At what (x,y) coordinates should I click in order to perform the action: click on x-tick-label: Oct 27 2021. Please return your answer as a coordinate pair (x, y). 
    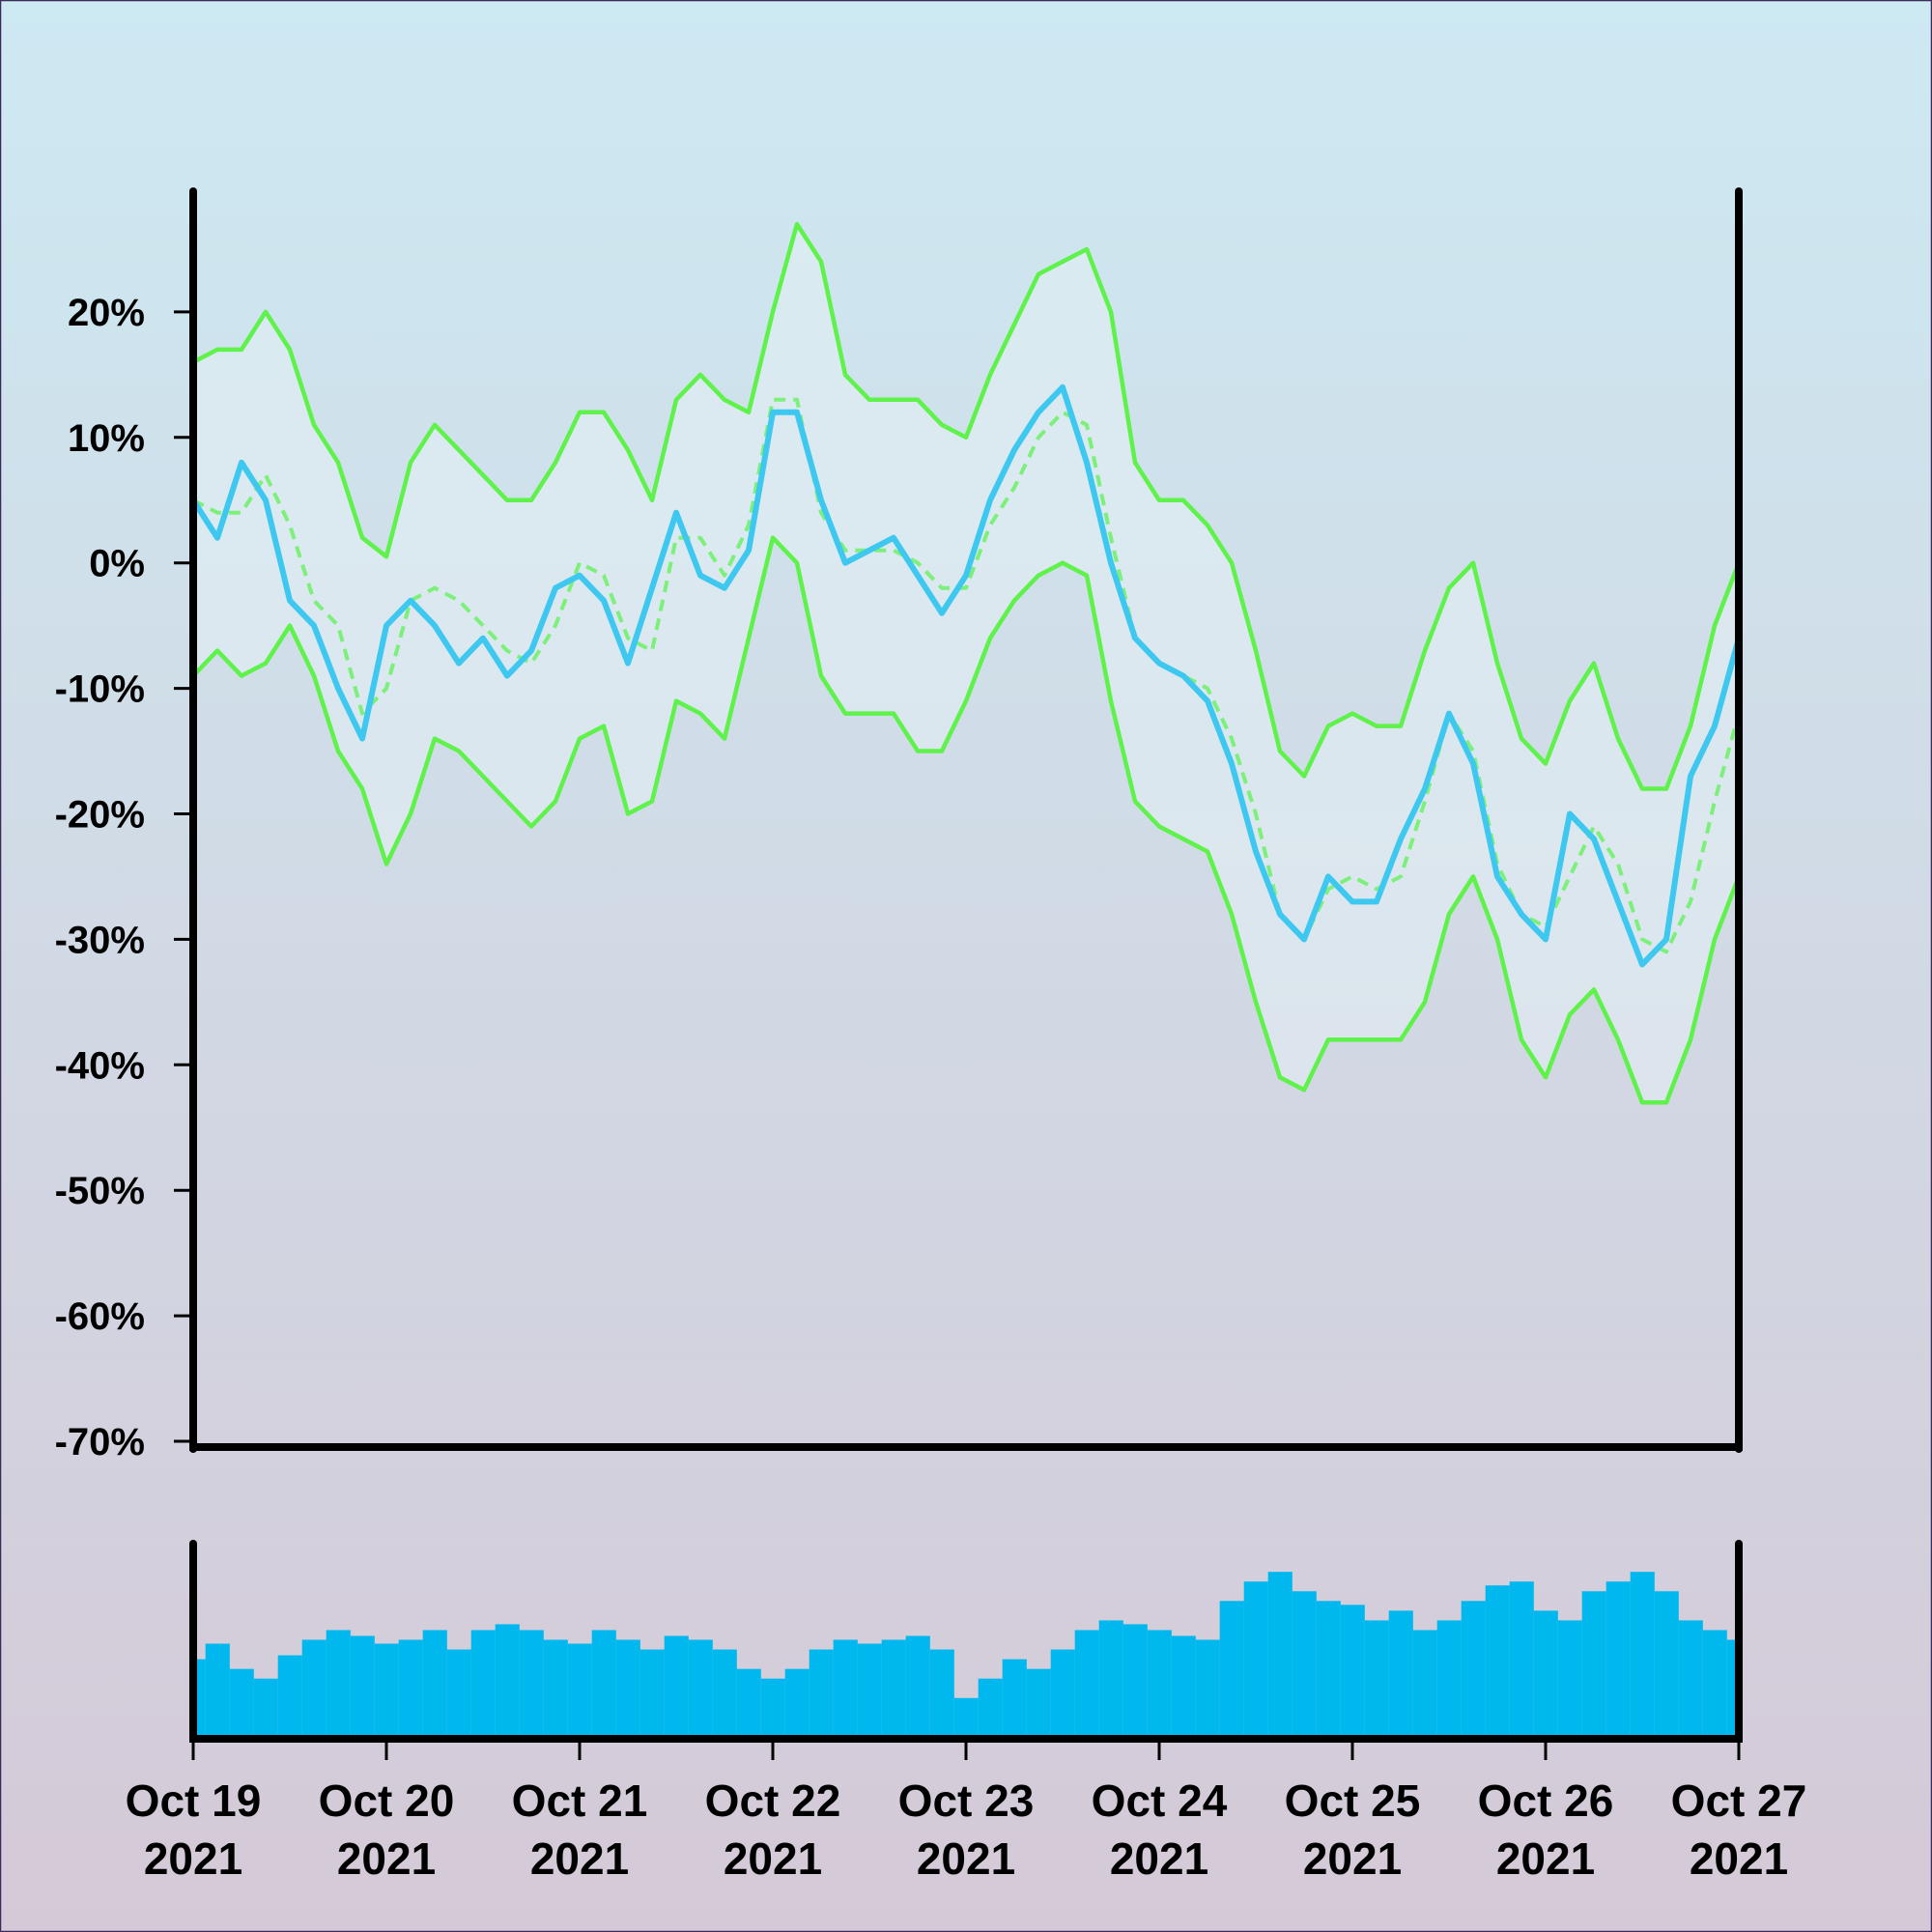
    Looking at the image, I should click on (1739, 1830).